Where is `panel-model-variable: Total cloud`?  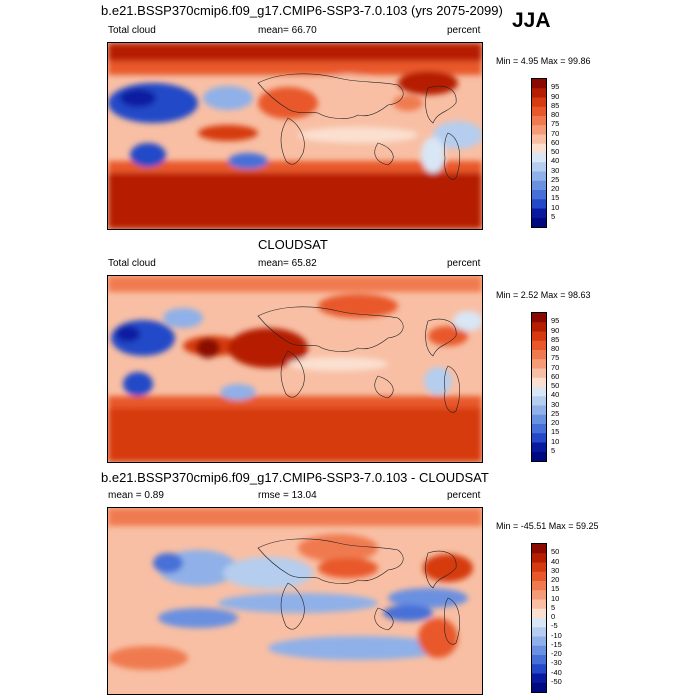 panel-model-variable: Total cloud is located at coordinates (132, 30).